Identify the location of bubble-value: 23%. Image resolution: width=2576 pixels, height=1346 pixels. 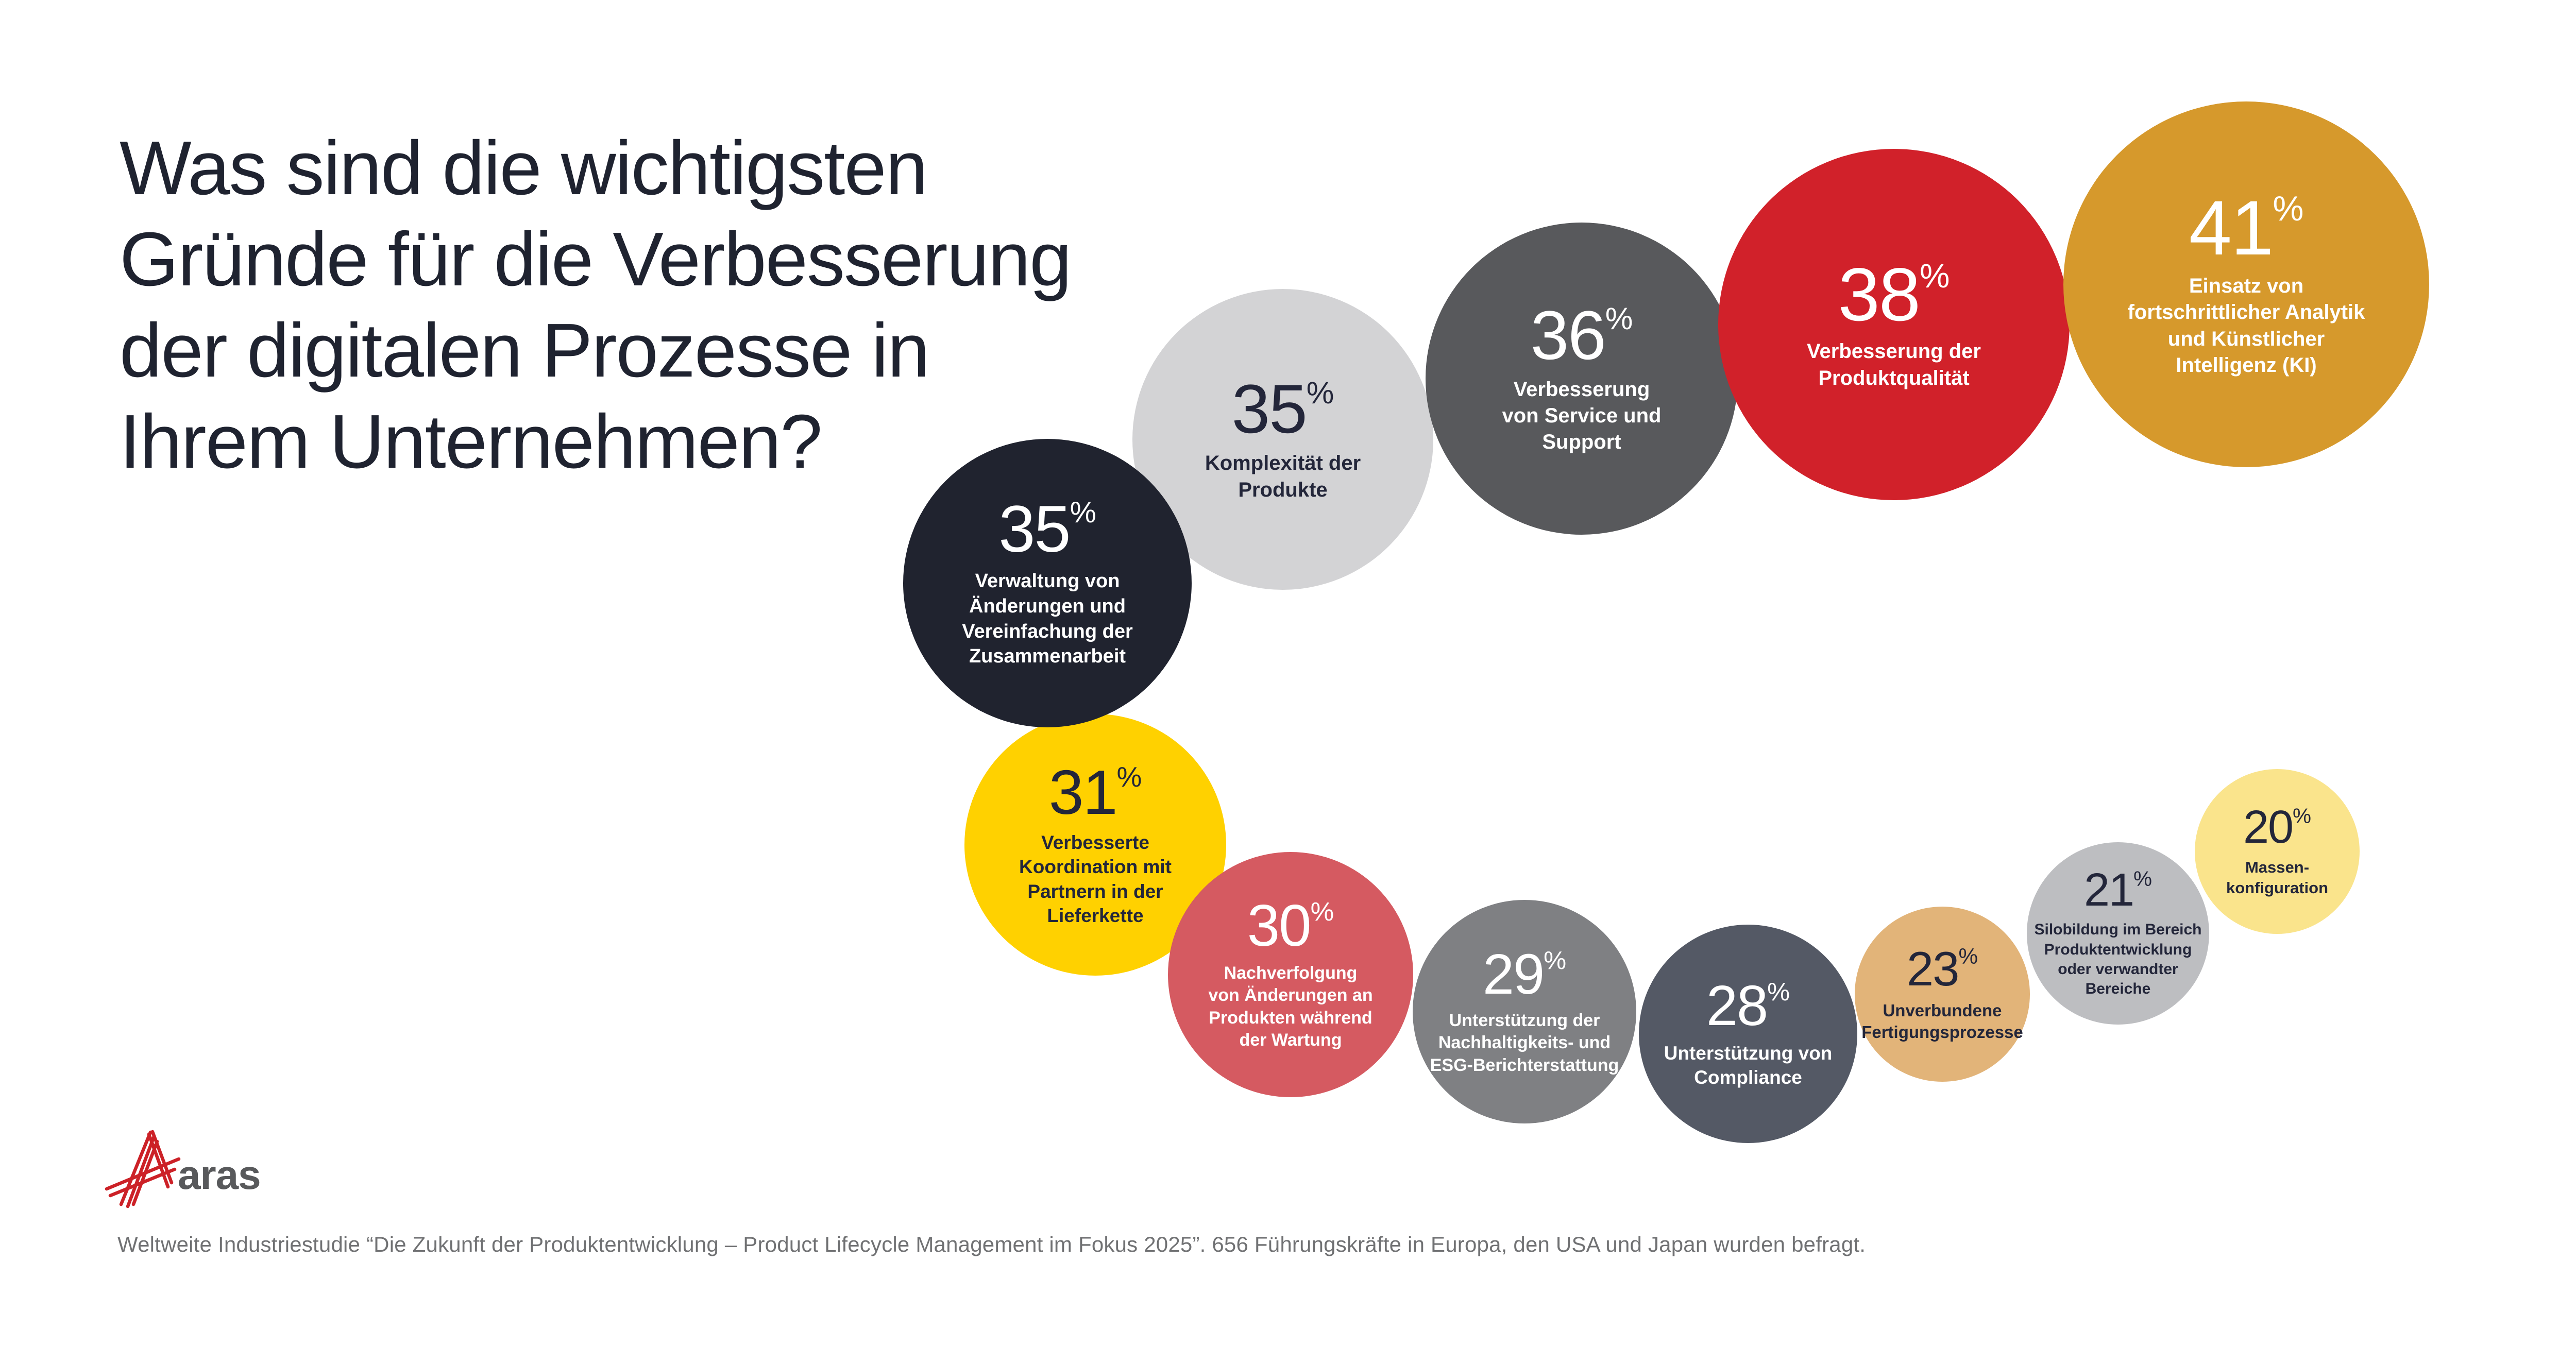
(1942, 968).